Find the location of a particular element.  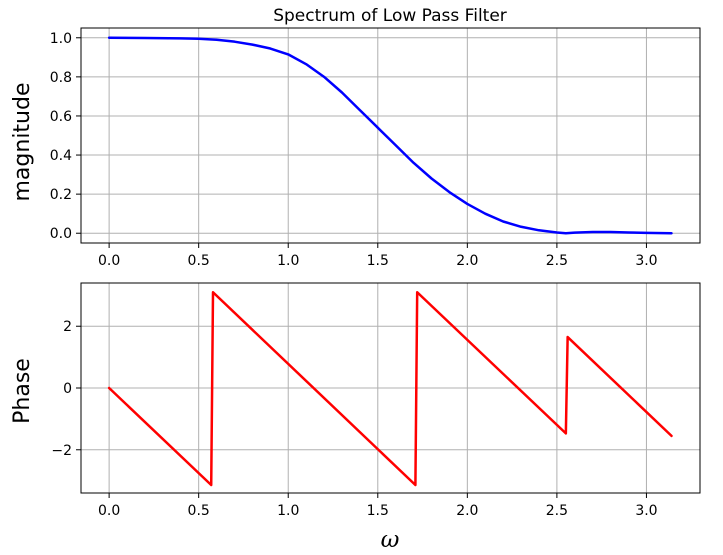

chart-title: Spectrum of Low Pass Filter is located at coordinates (390, 16).